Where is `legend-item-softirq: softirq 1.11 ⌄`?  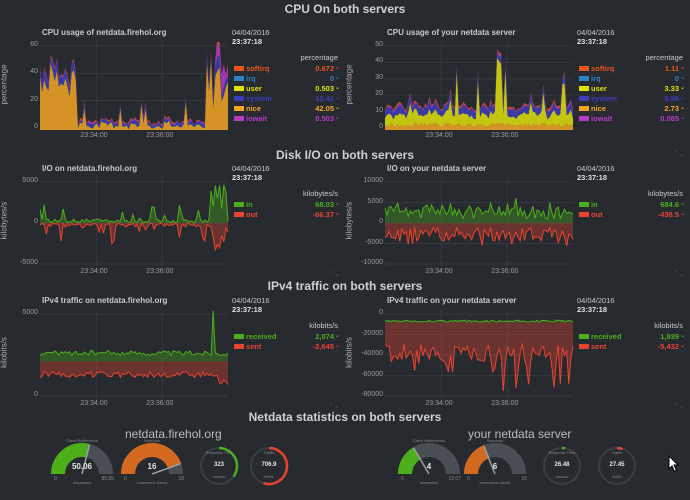
legend-item-softirq: softirq 1.11 ⌄ is located at coordinates (631, 69).